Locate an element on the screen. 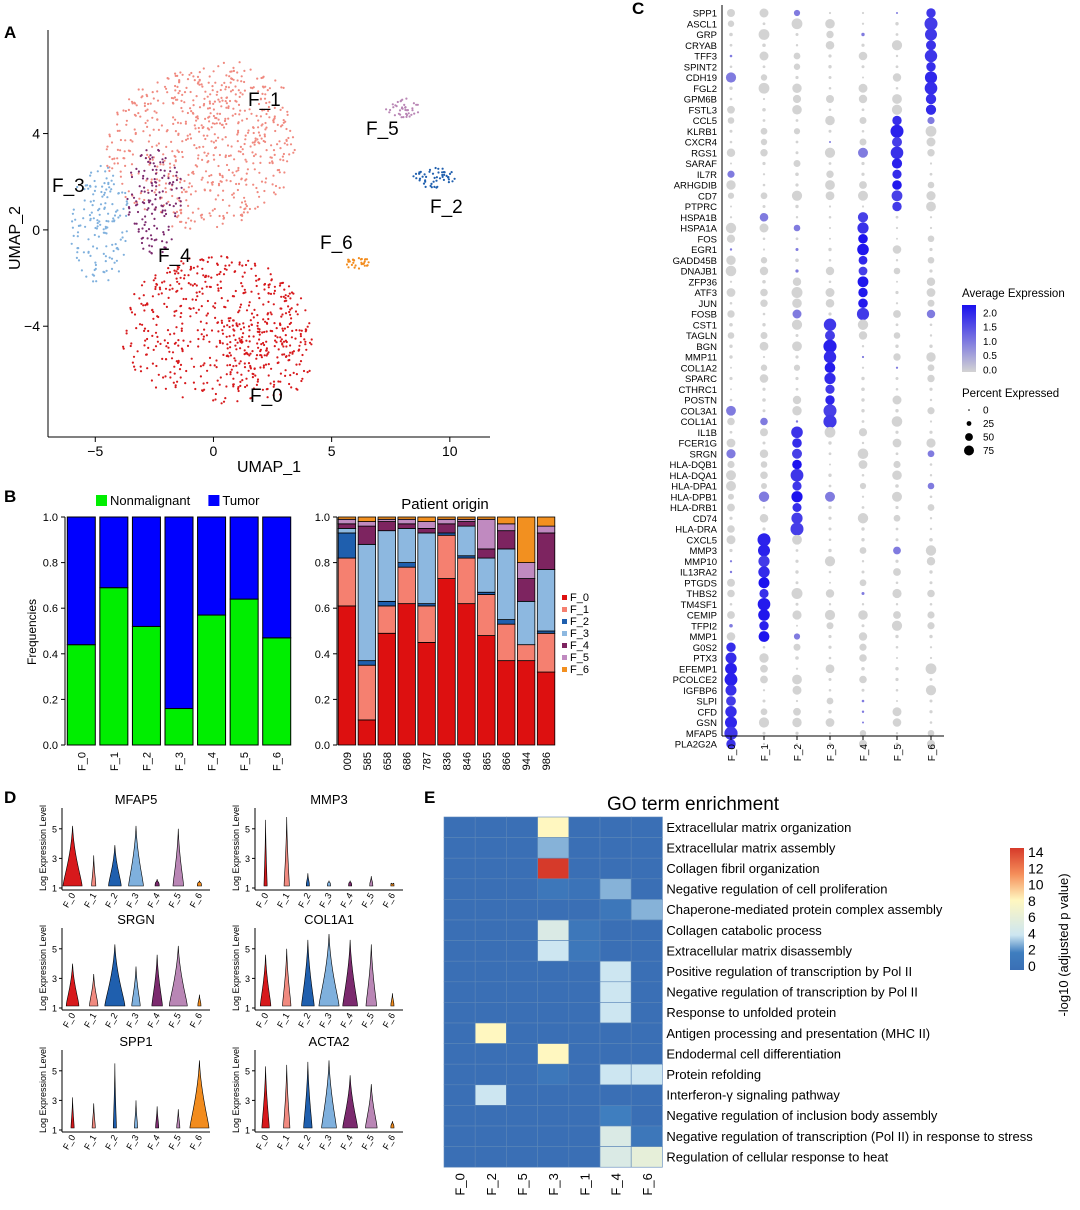  dot-plot-gene-label: COL3A1 is located at coordinates (699, 411).